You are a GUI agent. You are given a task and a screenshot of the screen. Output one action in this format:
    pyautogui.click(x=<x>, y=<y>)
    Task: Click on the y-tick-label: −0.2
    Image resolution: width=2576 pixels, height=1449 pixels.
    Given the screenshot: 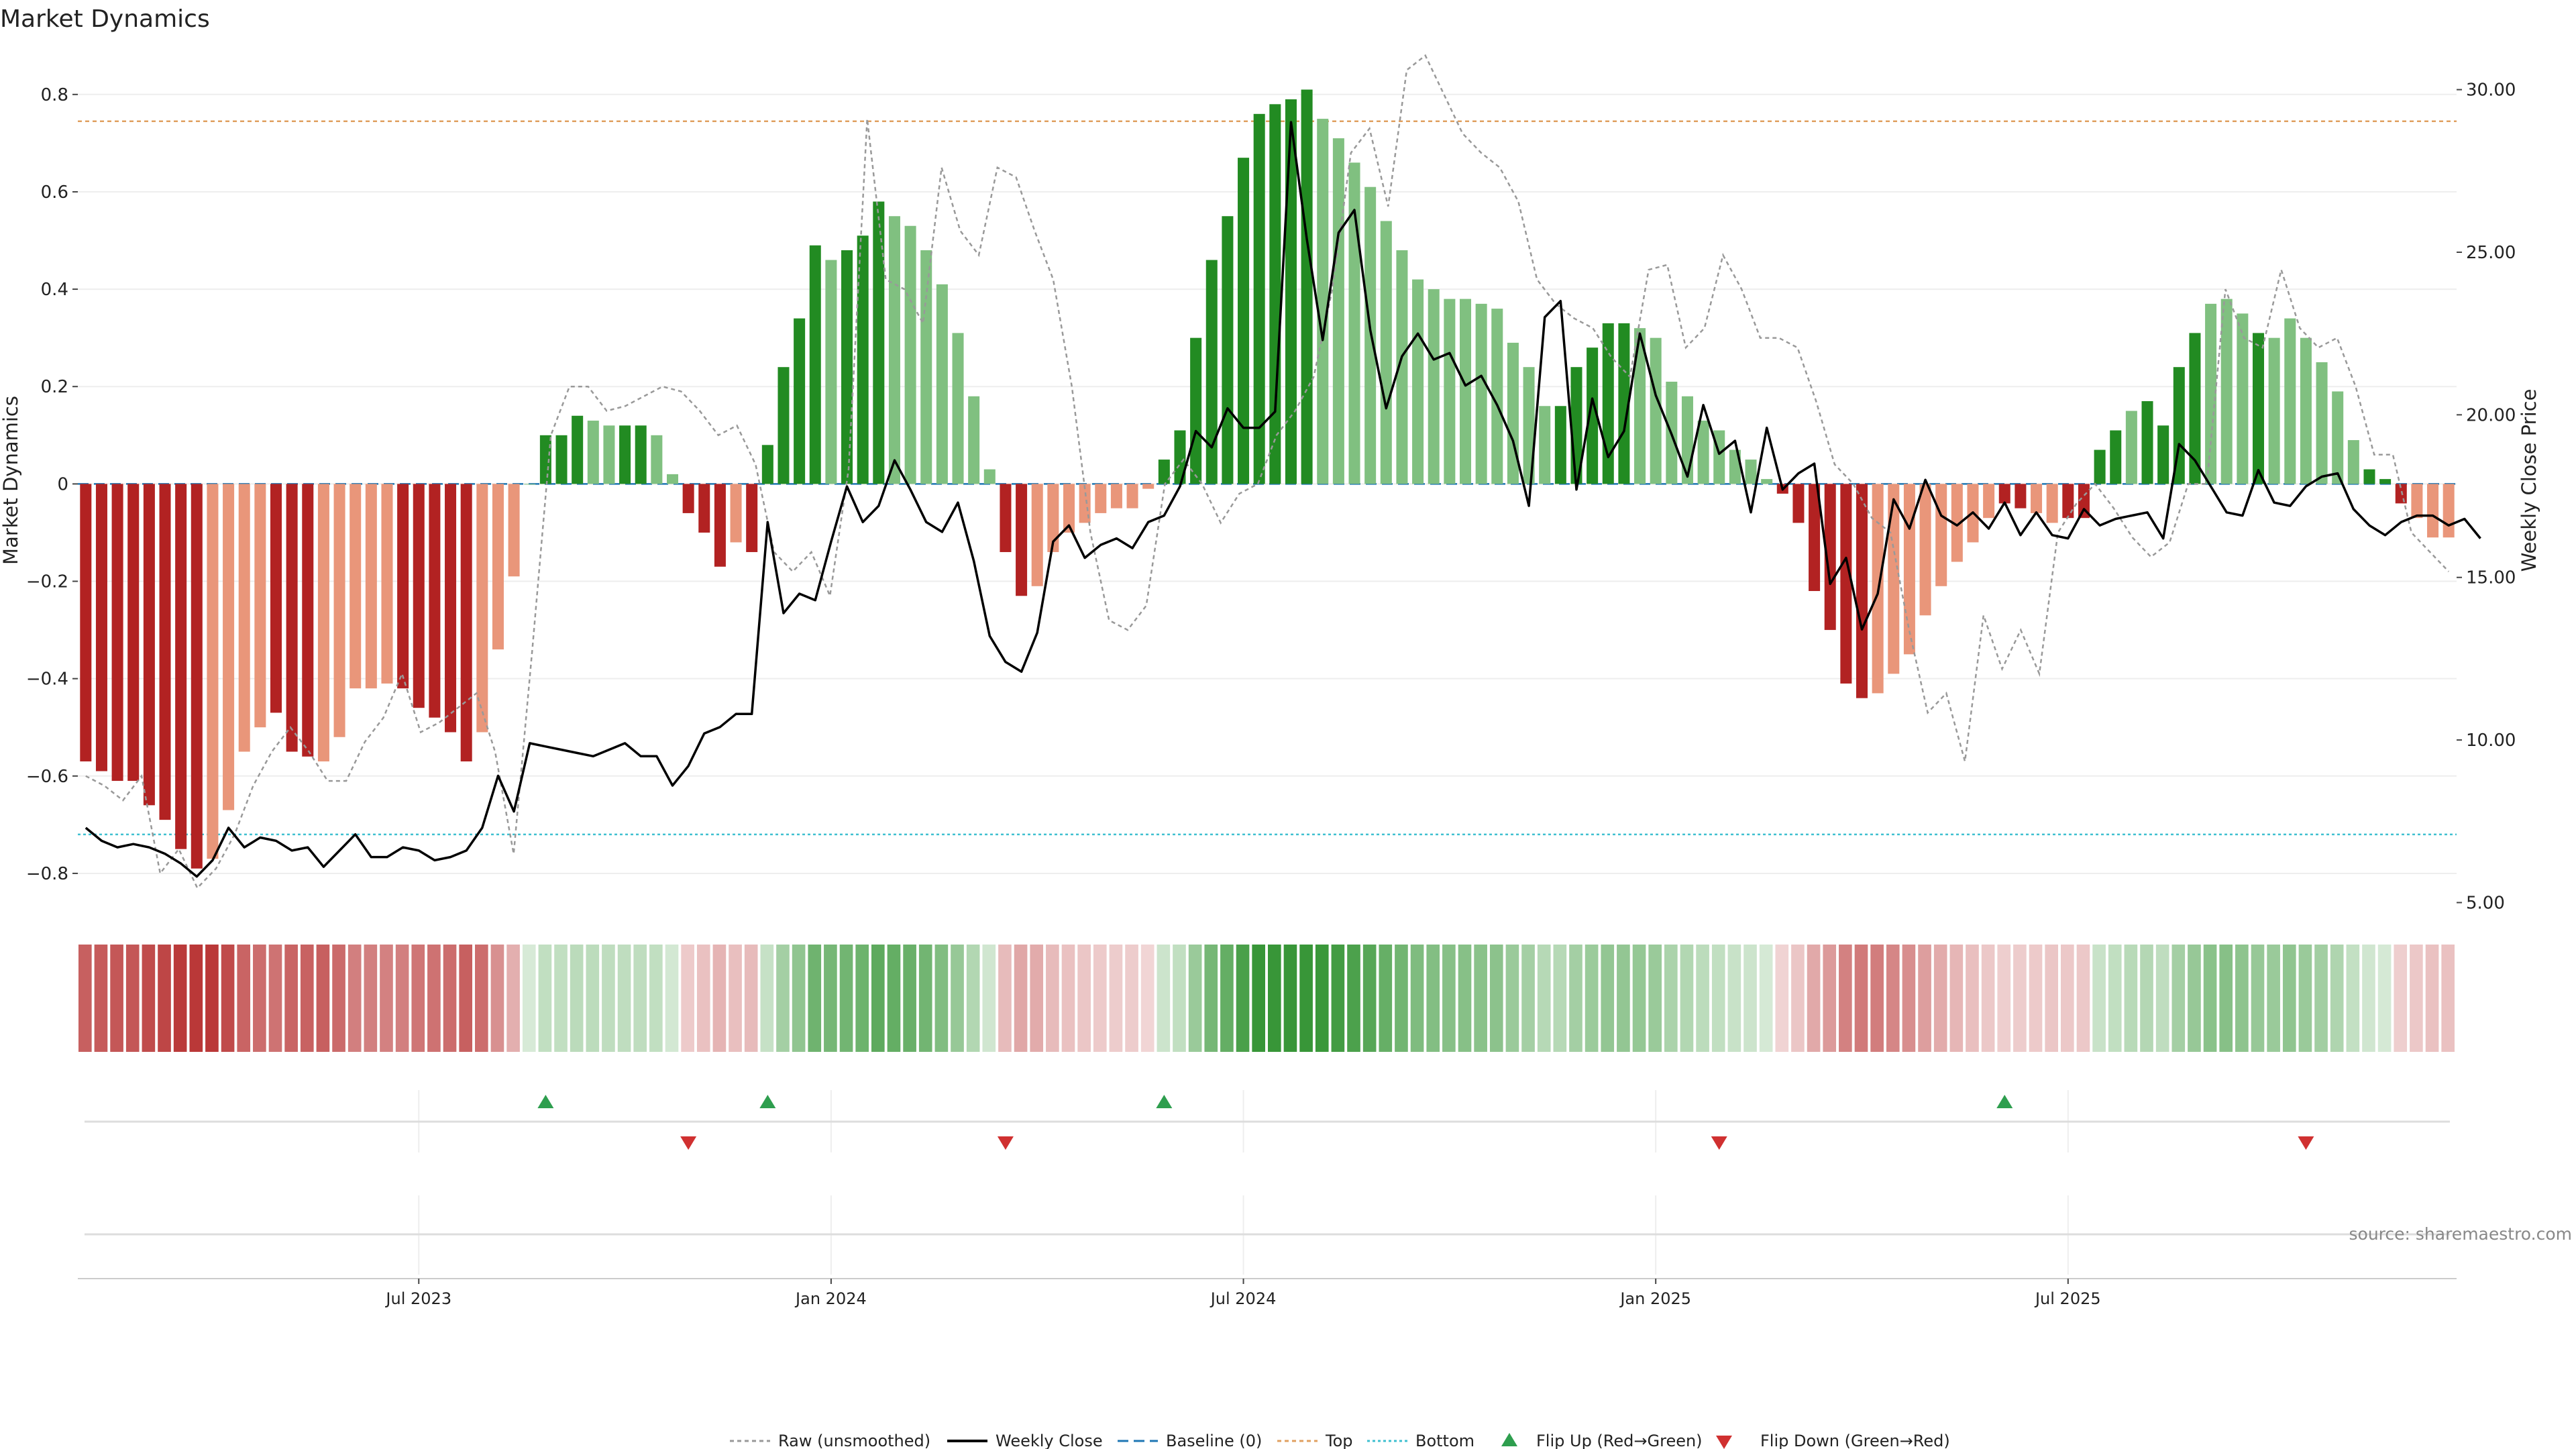 What is the action you would take?
    pyautogui.click(x=47, y=582)
    